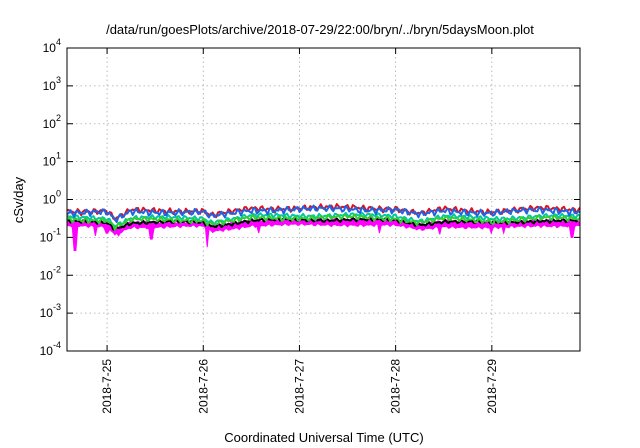  I want to click on y-tick-exponent: -4, so click(57, 345).